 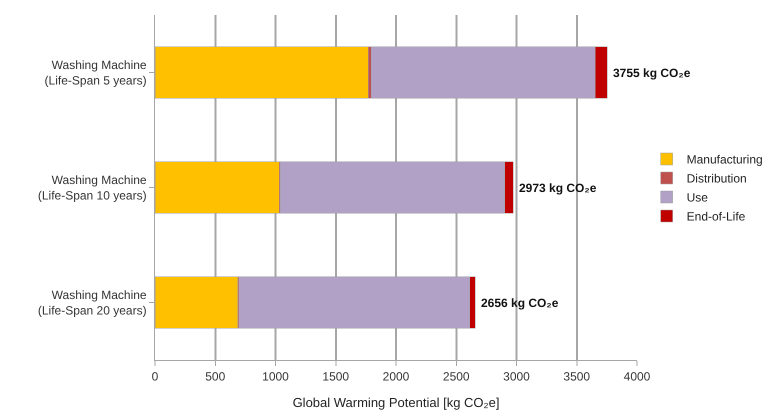 I want to click on x-tick-label: 1500, so click(x=336, y=376).